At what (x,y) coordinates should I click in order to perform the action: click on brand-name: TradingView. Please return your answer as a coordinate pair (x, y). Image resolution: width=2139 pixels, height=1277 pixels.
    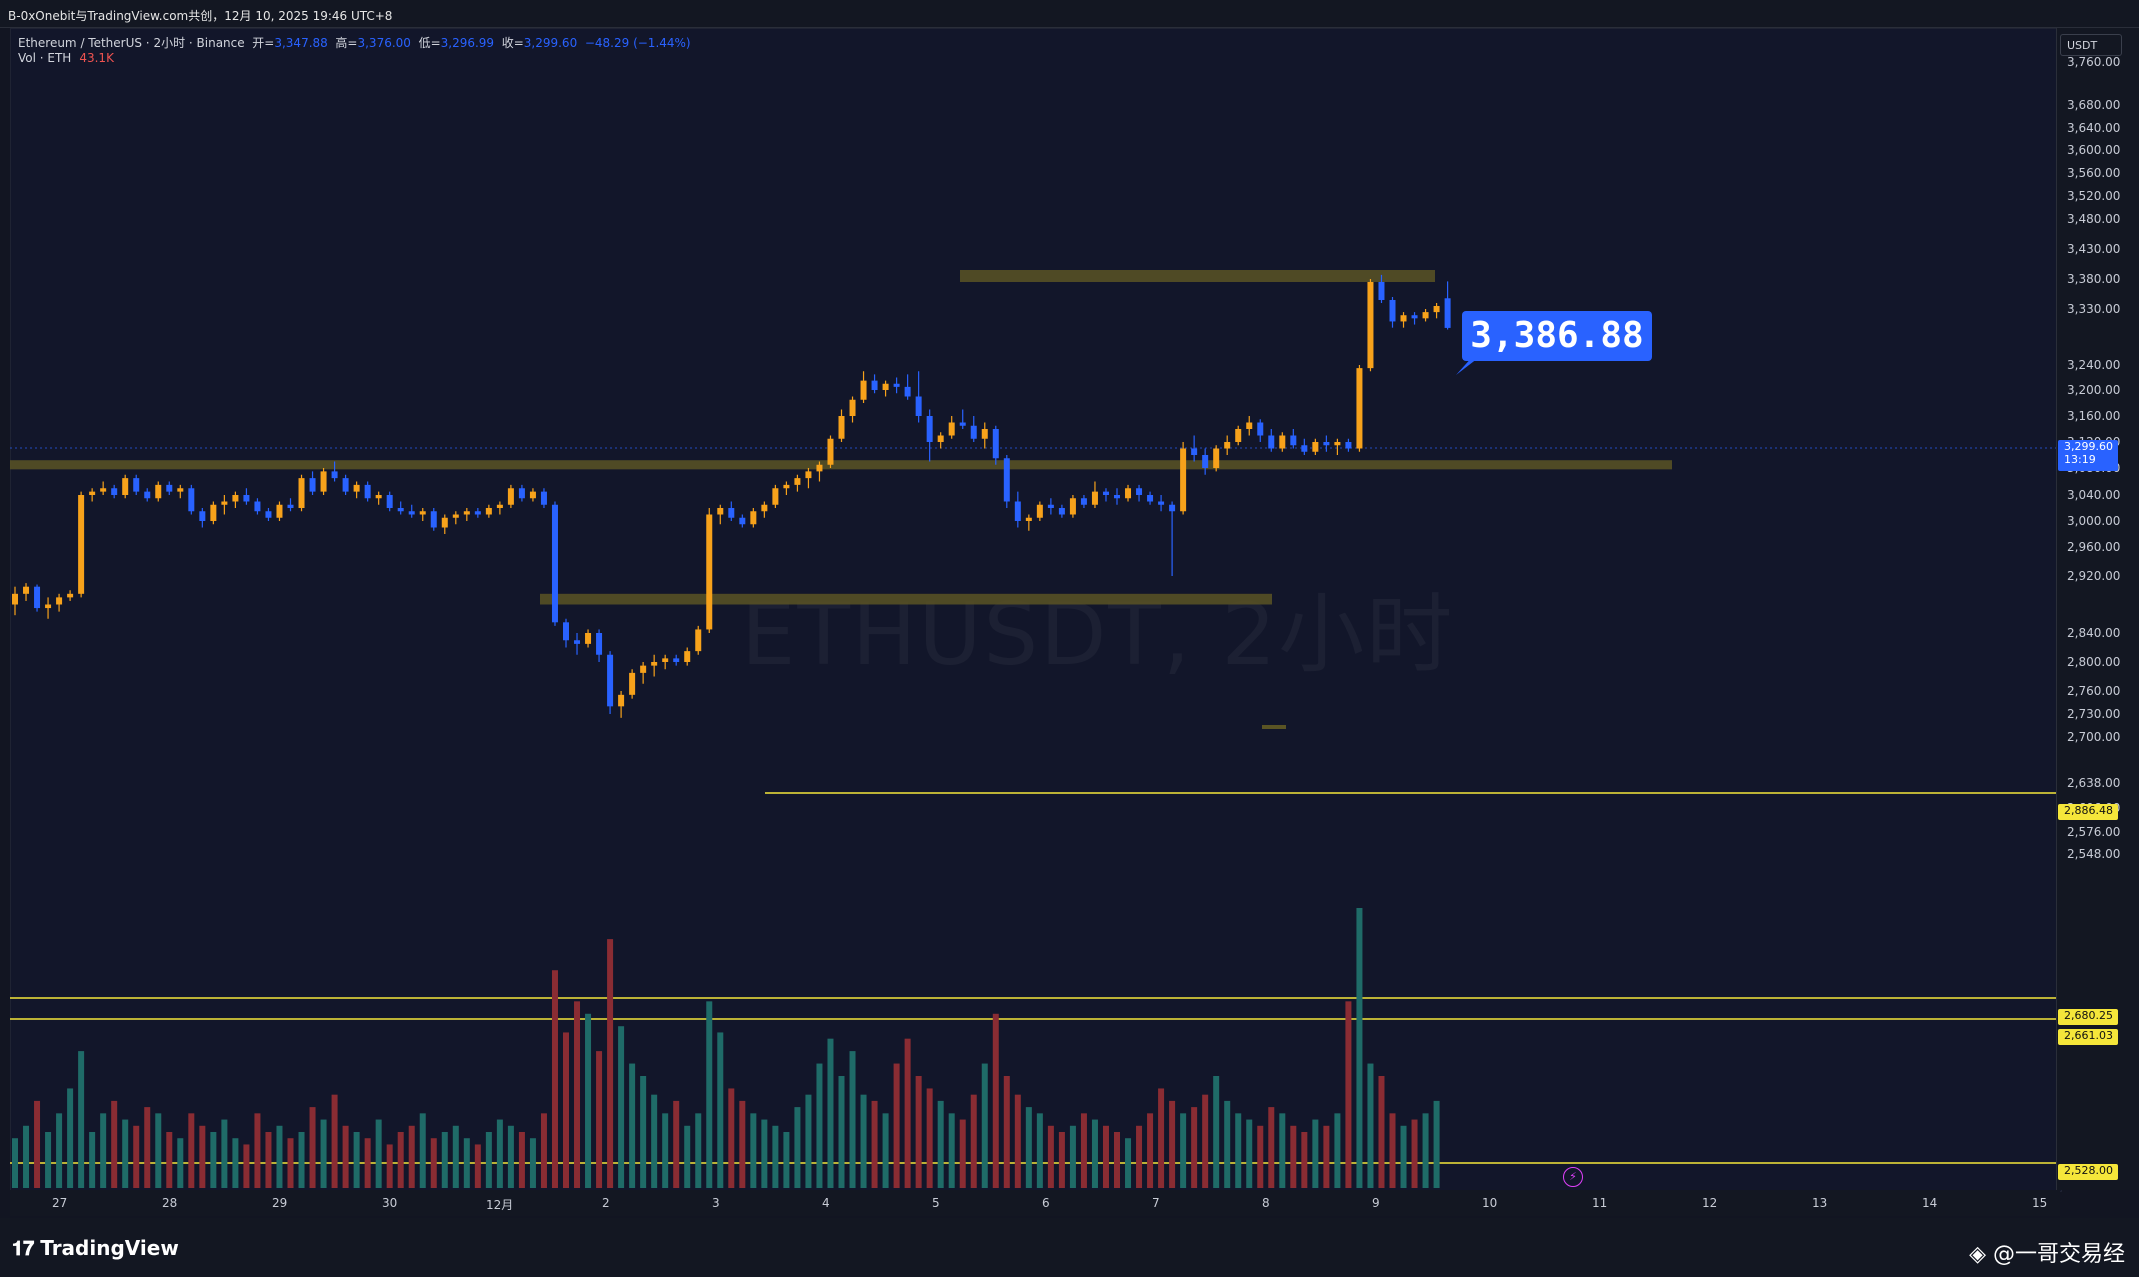
    Looking at the image, I should click on (109, 1248).